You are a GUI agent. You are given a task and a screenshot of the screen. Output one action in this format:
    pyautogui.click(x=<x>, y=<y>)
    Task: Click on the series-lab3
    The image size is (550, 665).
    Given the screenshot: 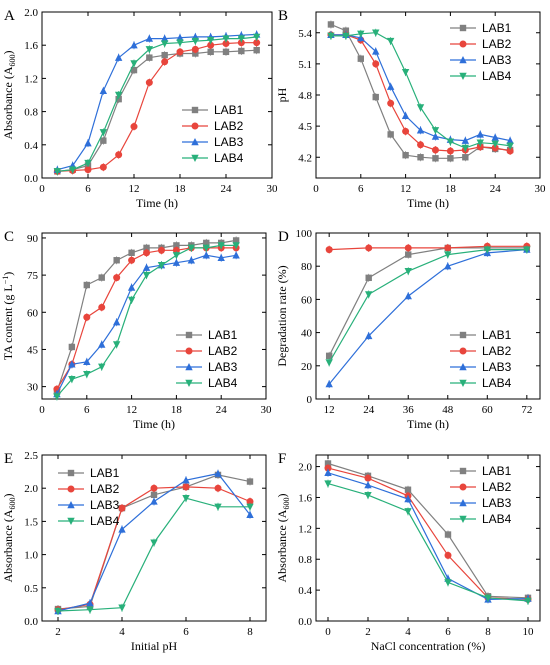 What is the action you would take?
    pyautogui.click(x=146, y=325)
    